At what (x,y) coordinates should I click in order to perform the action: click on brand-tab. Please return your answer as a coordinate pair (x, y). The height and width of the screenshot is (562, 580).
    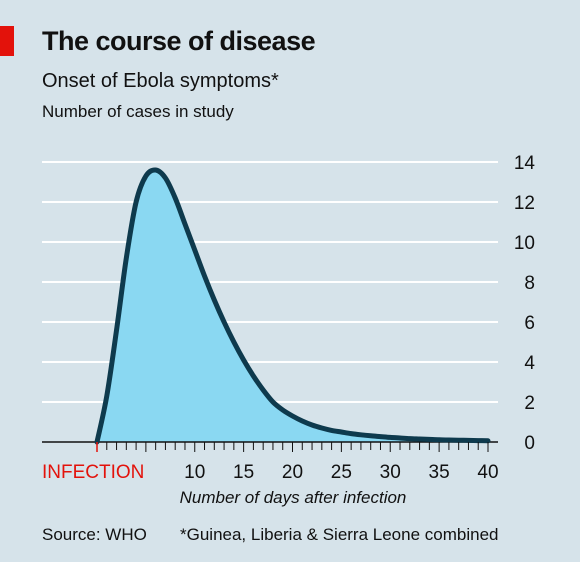
    Looking at the image, I should click on (7, 41).